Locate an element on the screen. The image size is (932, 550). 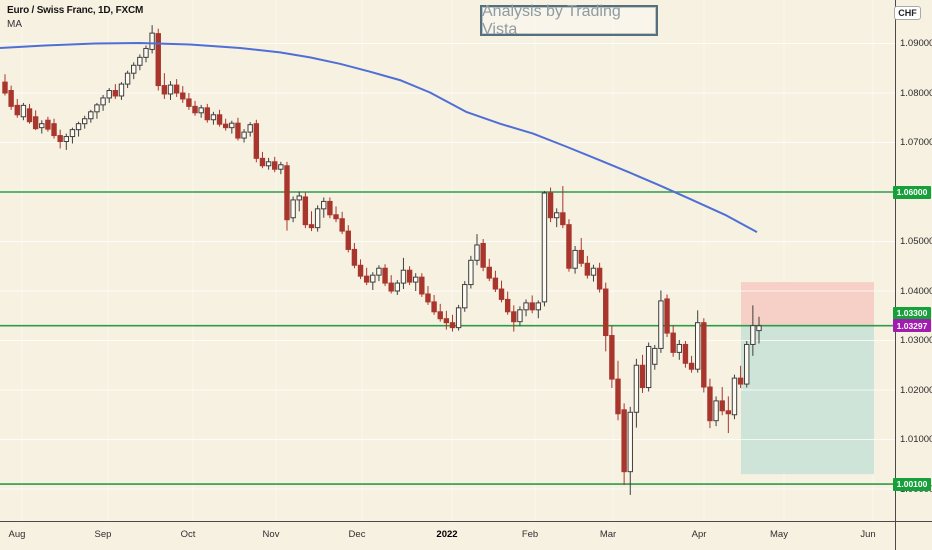
time-axis: Aug Sep Oct Nov Dec 2022 Feb Mar Apr May Jun is located at coordinates (466, 535).